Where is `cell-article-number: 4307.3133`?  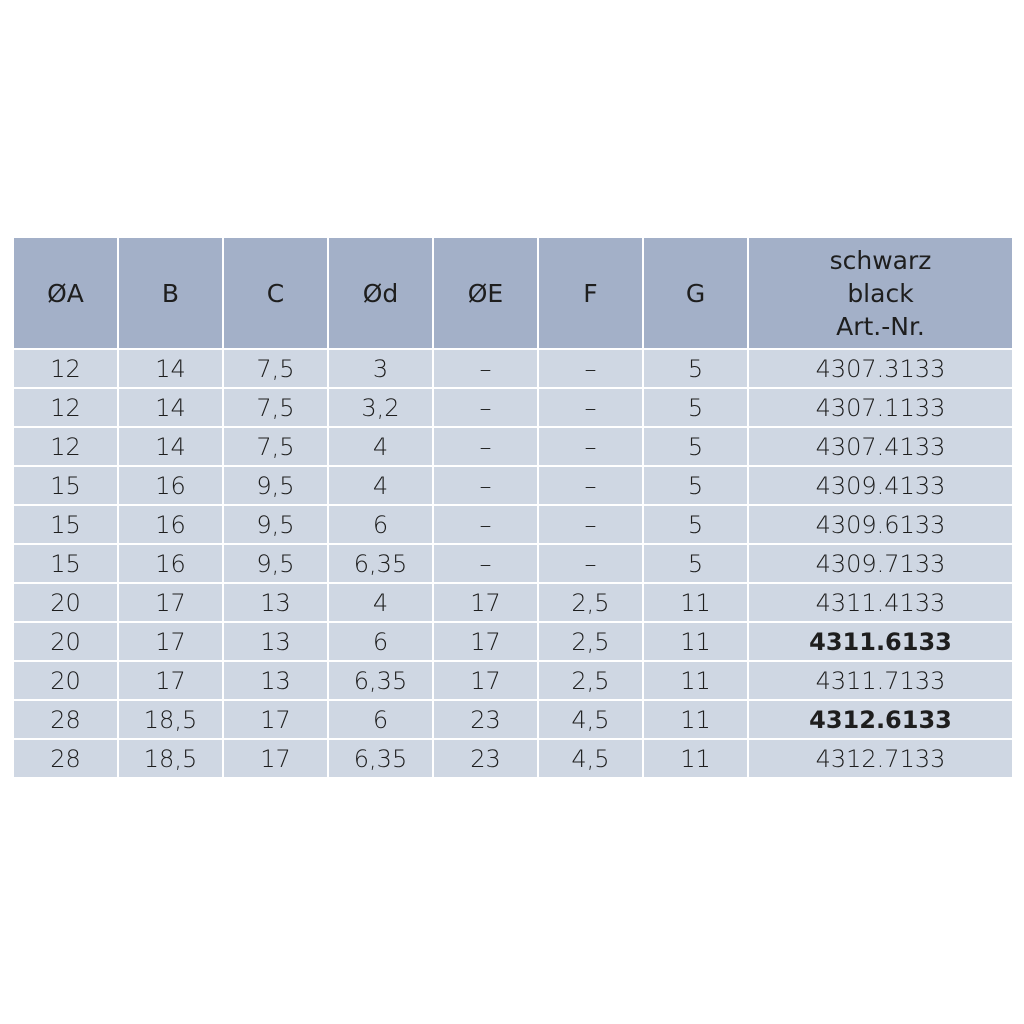
cell-article-number: 4307.3133 is located at coordinates (880, 368).